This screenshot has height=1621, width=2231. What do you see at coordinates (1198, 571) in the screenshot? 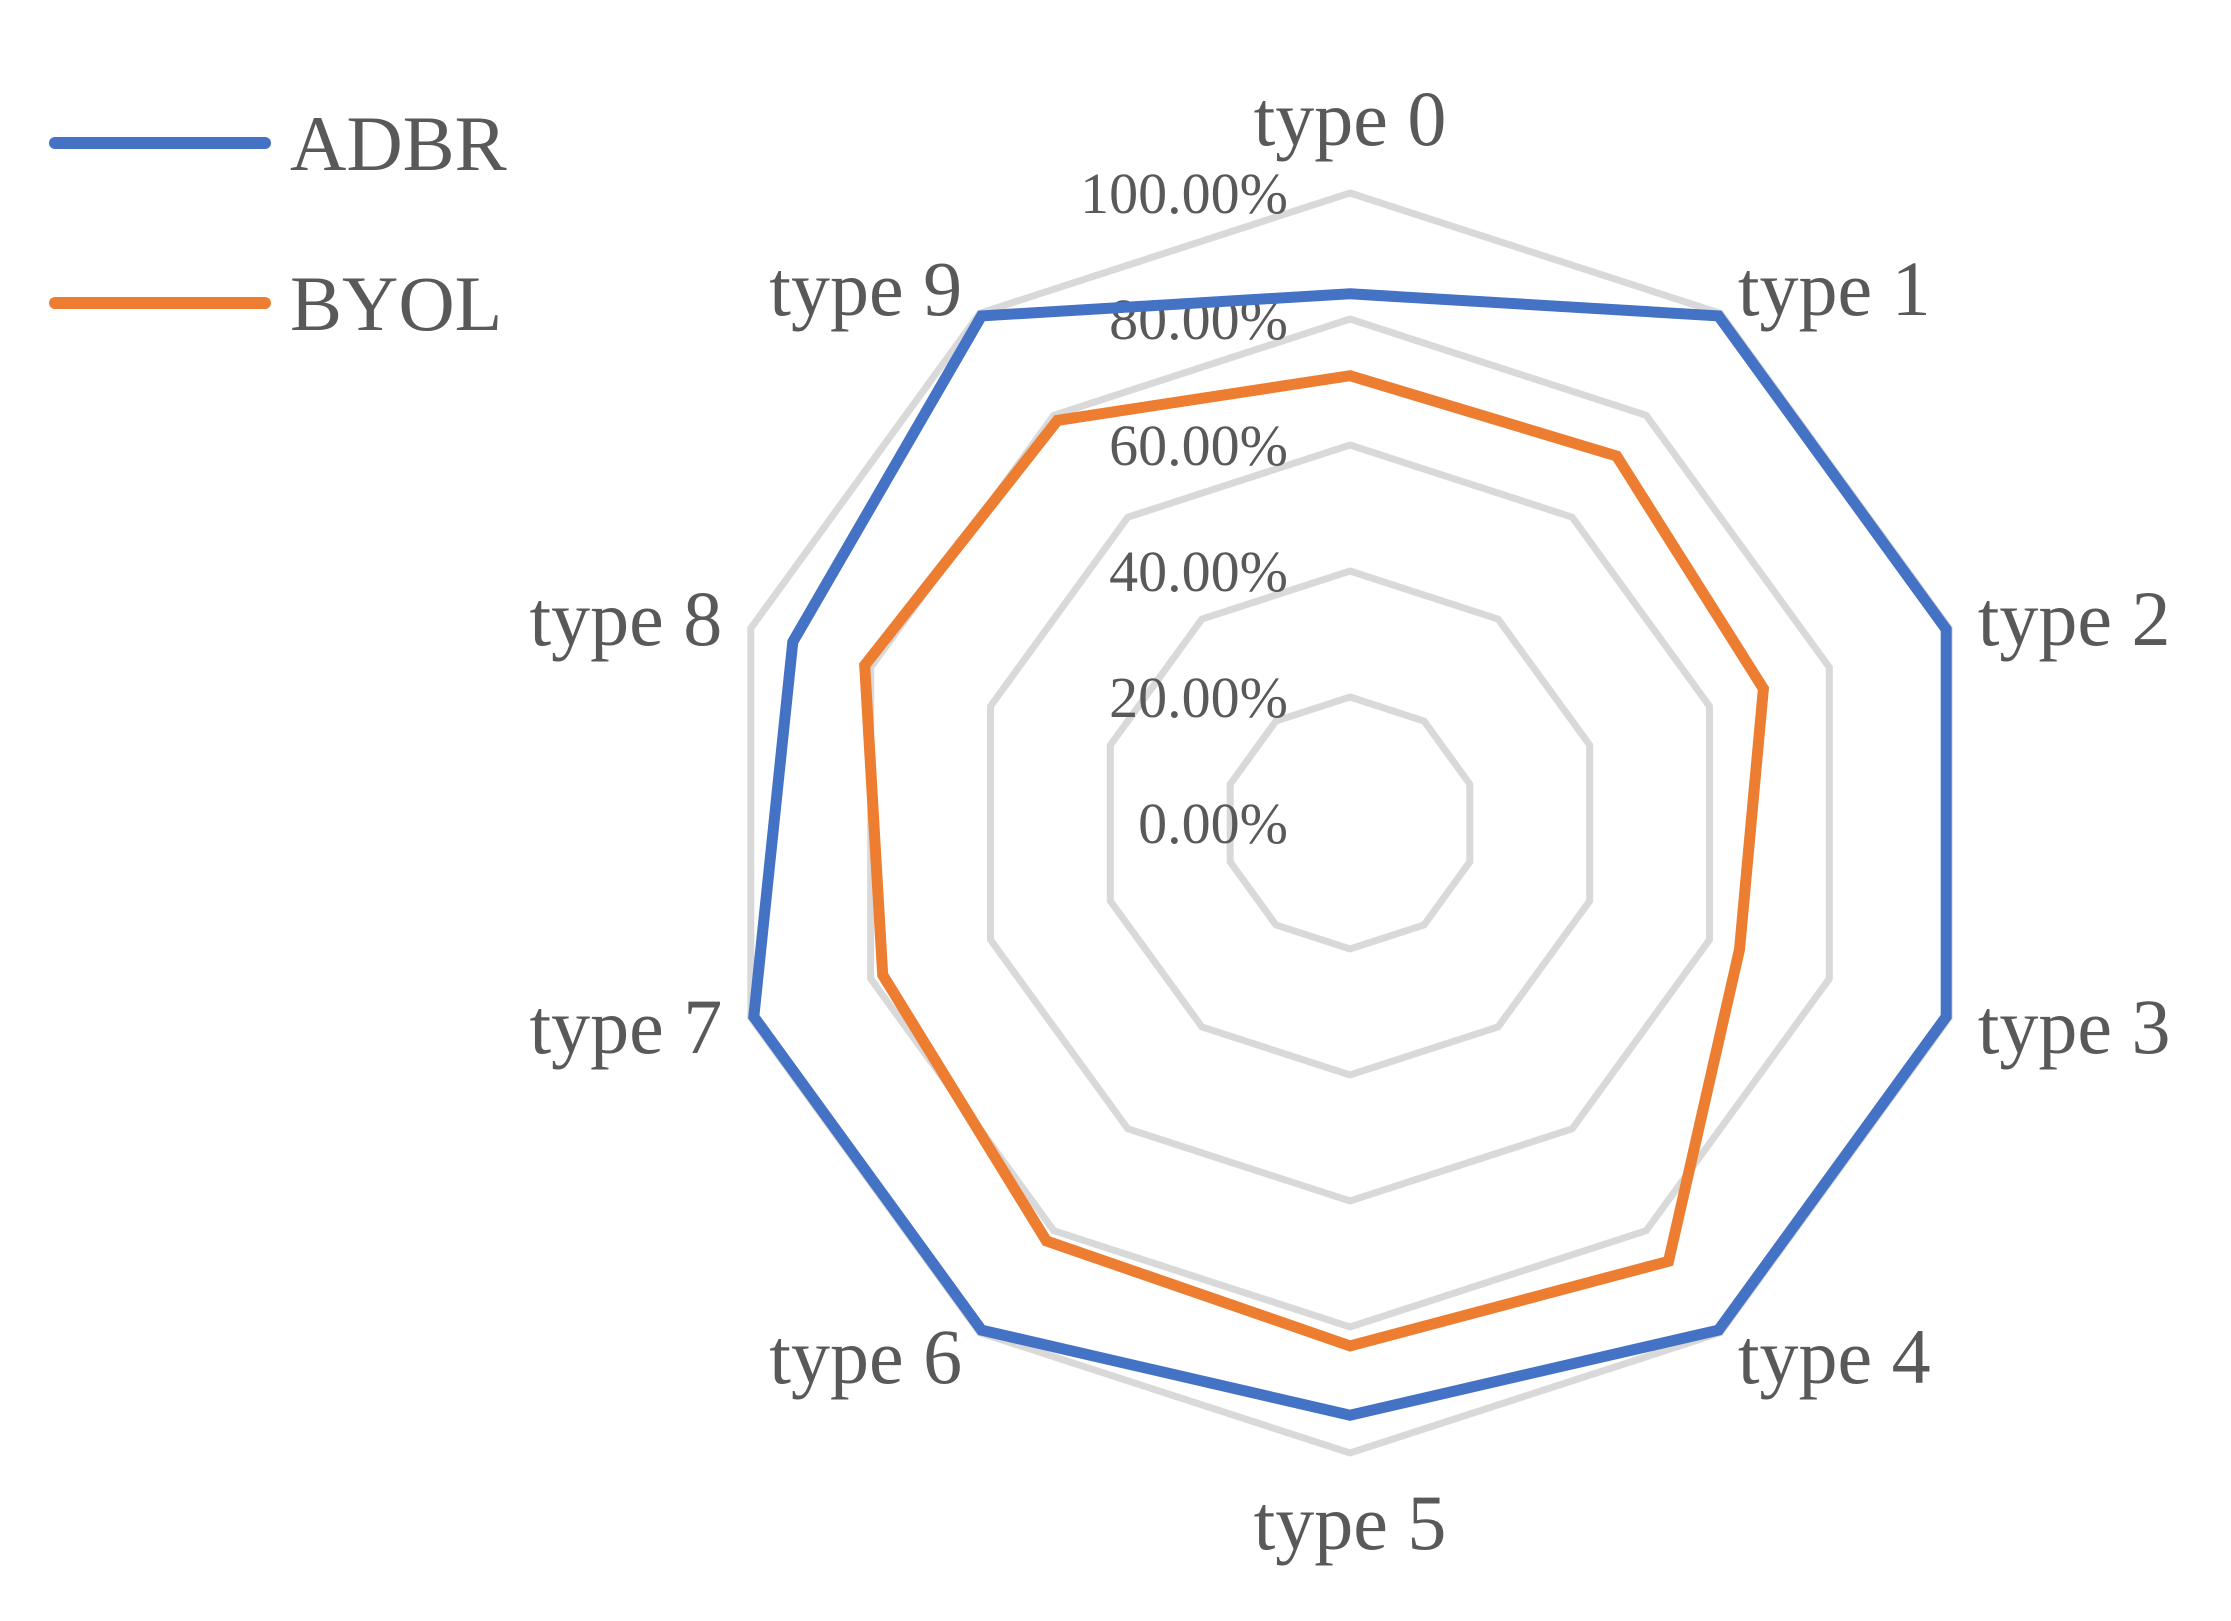
I see `r-tick-label: 40.00%` at bounding box center [1198, 571].